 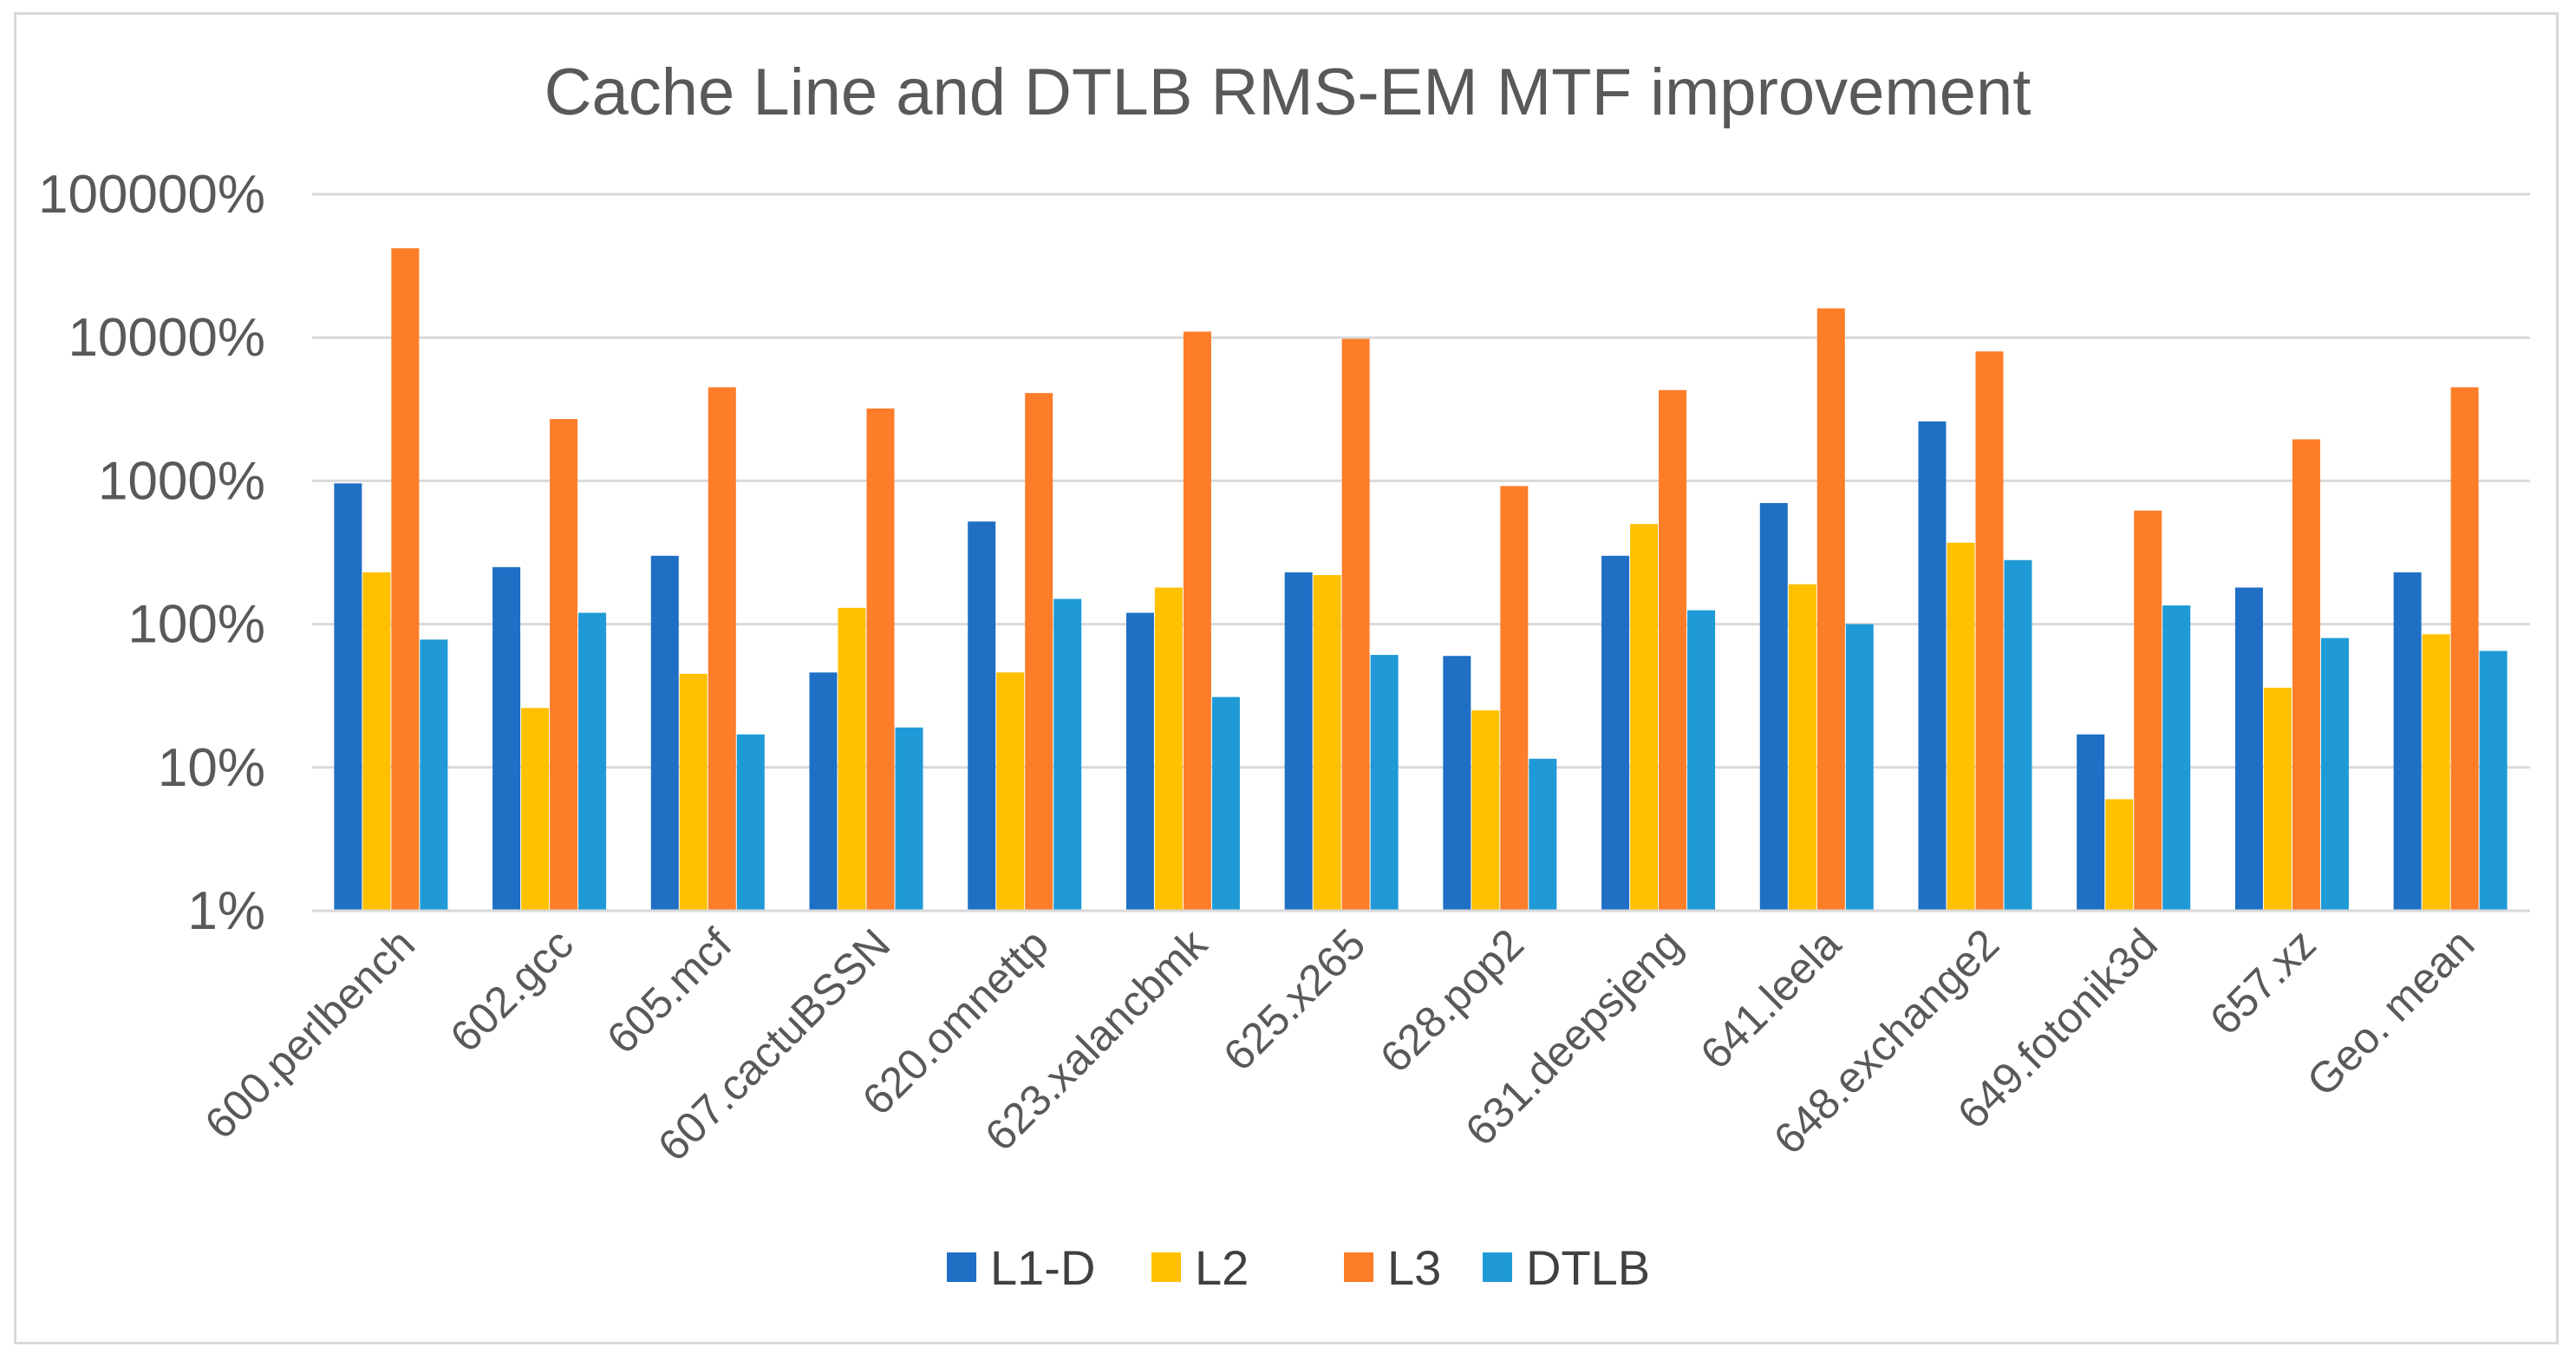 I want to click on legend-label: L1-D, so click(x=1042, y=1267).